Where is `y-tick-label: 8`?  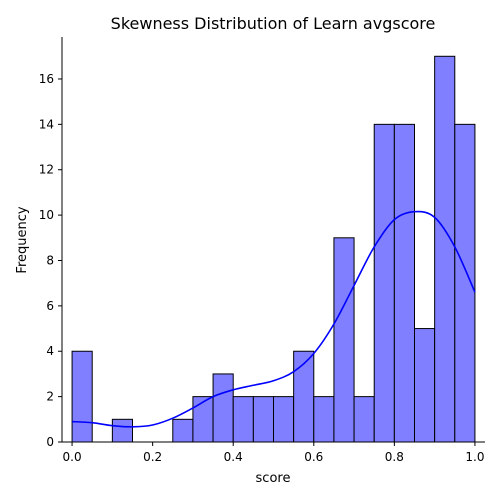
y-tick-label: 8 is located at coordinates (50, 260).